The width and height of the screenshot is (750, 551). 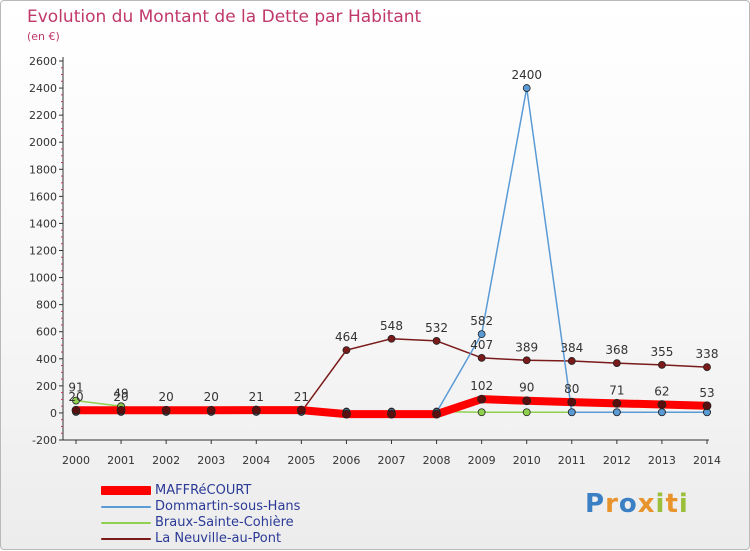 What do you see at coordinates (43, 223) in the screenshot?
I see `y-tick-label: 1400` at bounding box center [43, 223].